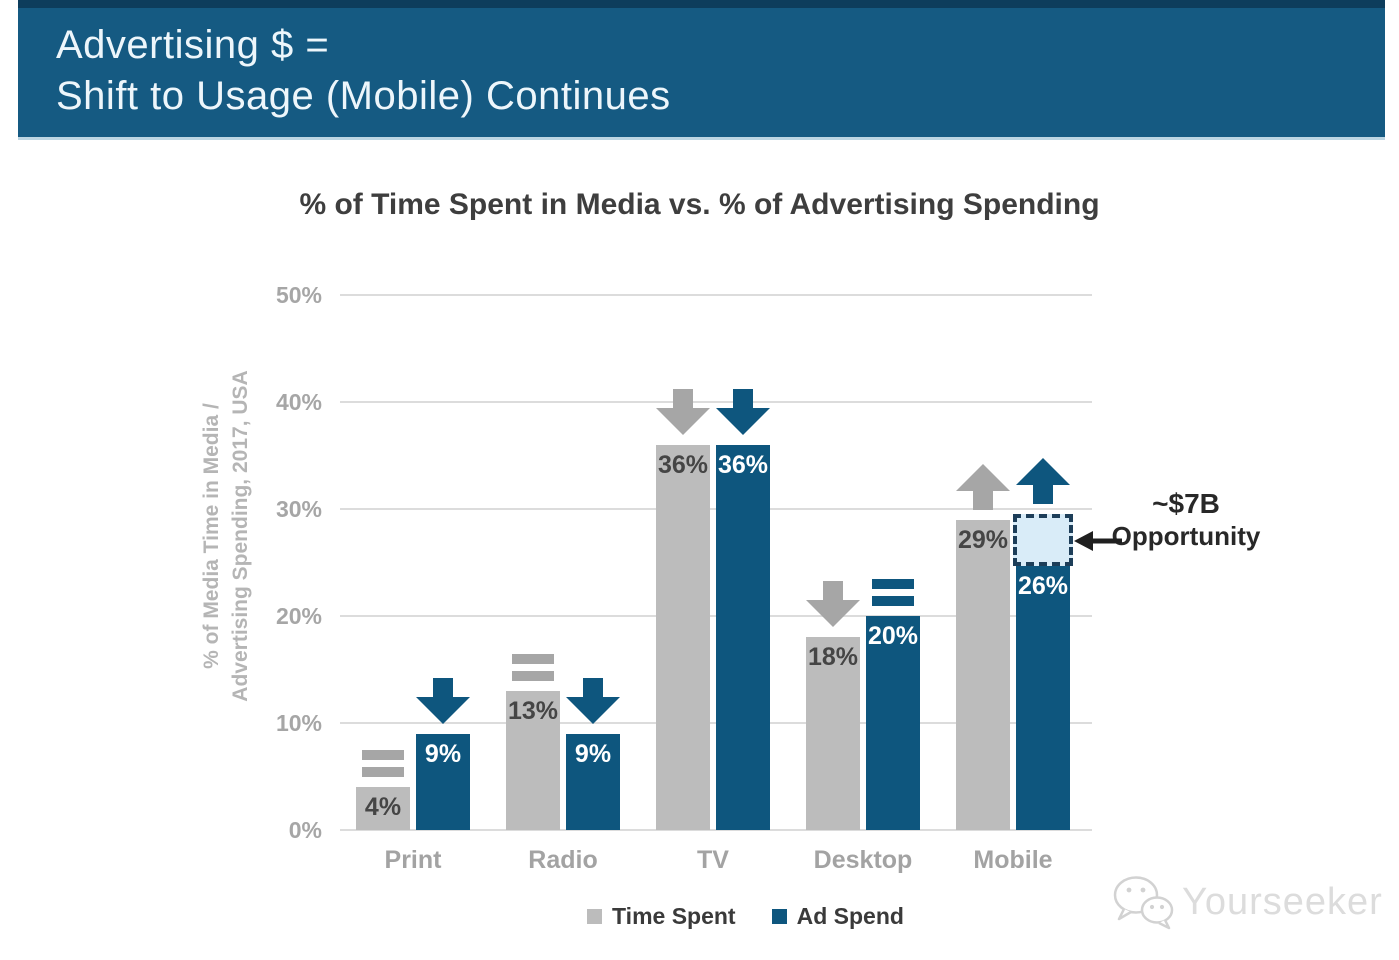 This screenshot has height=960, width=1399. Describe the element at coordinates (683, 637) in the screenshot. I see `bar-time-spent-tv: 36%` at that location.